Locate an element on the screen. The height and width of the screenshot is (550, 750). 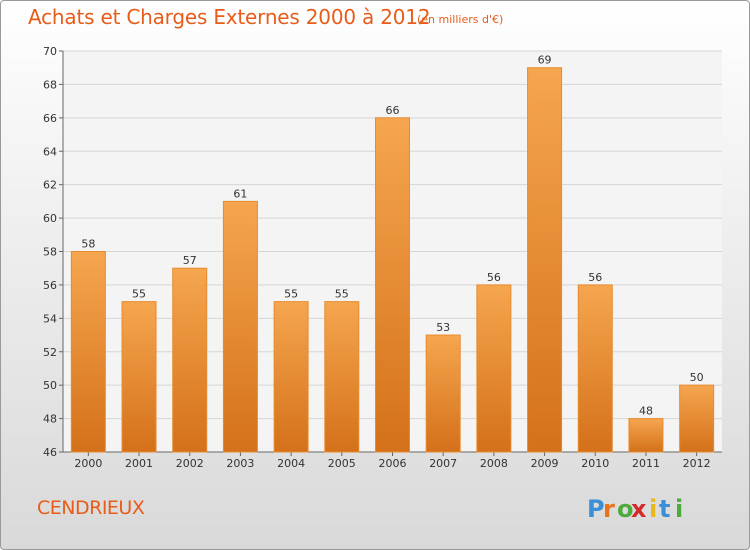
logo-letter: o is located at coordinates (625, 509).